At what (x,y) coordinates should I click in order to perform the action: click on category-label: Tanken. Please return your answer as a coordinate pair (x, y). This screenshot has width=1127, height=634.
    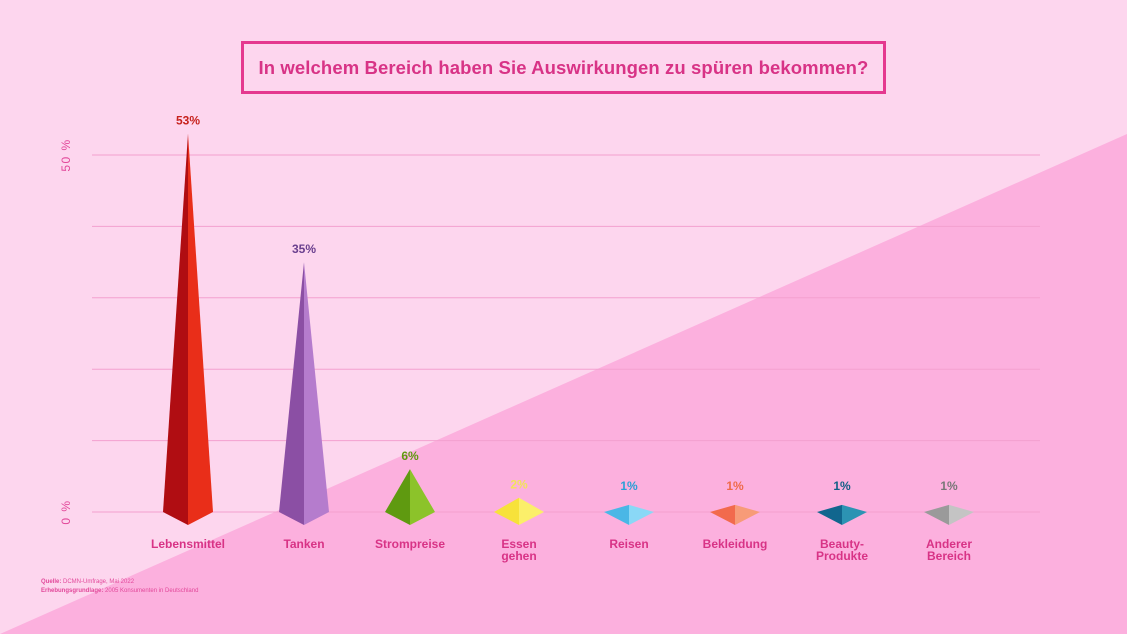
    Looking at the image, I should click on (303, 544).